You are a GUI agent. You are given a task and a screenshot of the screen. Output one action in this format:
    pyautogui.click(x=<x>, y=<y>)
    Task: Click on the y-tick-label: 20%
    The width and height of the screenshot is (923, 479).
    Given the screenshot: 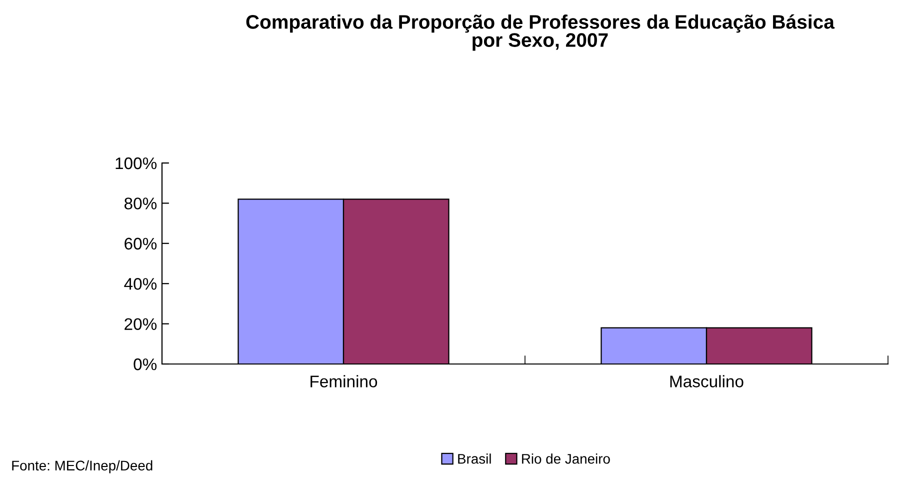 What is the action you would take?
    pyautogui.click(x=140, y=324)
    